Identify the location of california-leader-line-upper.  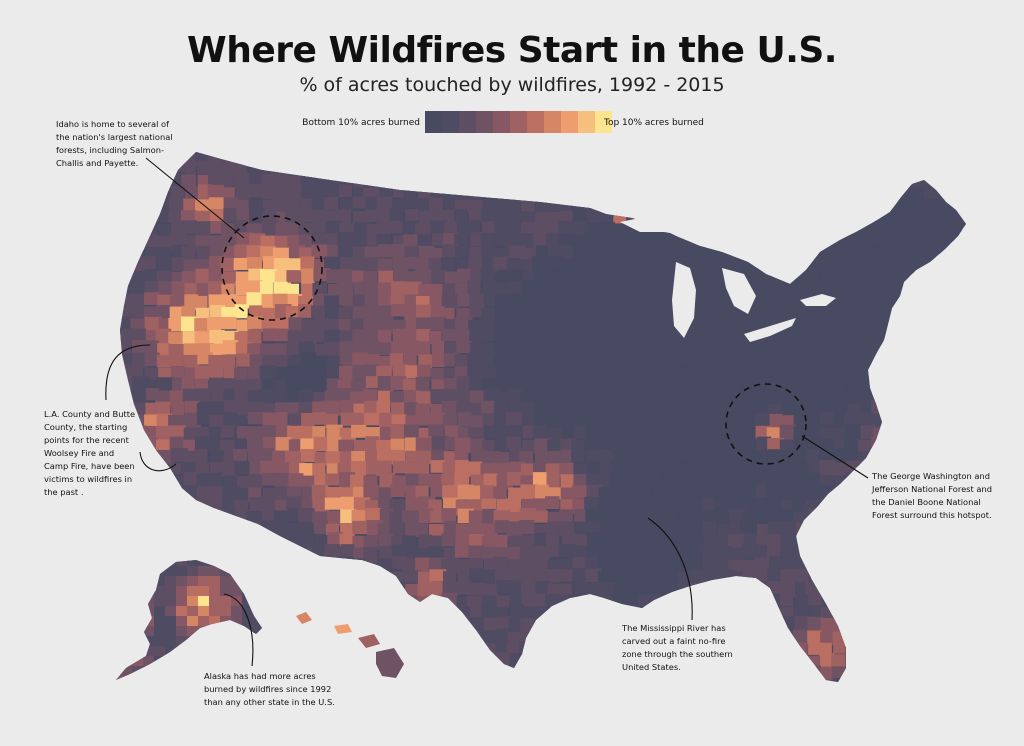
(128, 372).